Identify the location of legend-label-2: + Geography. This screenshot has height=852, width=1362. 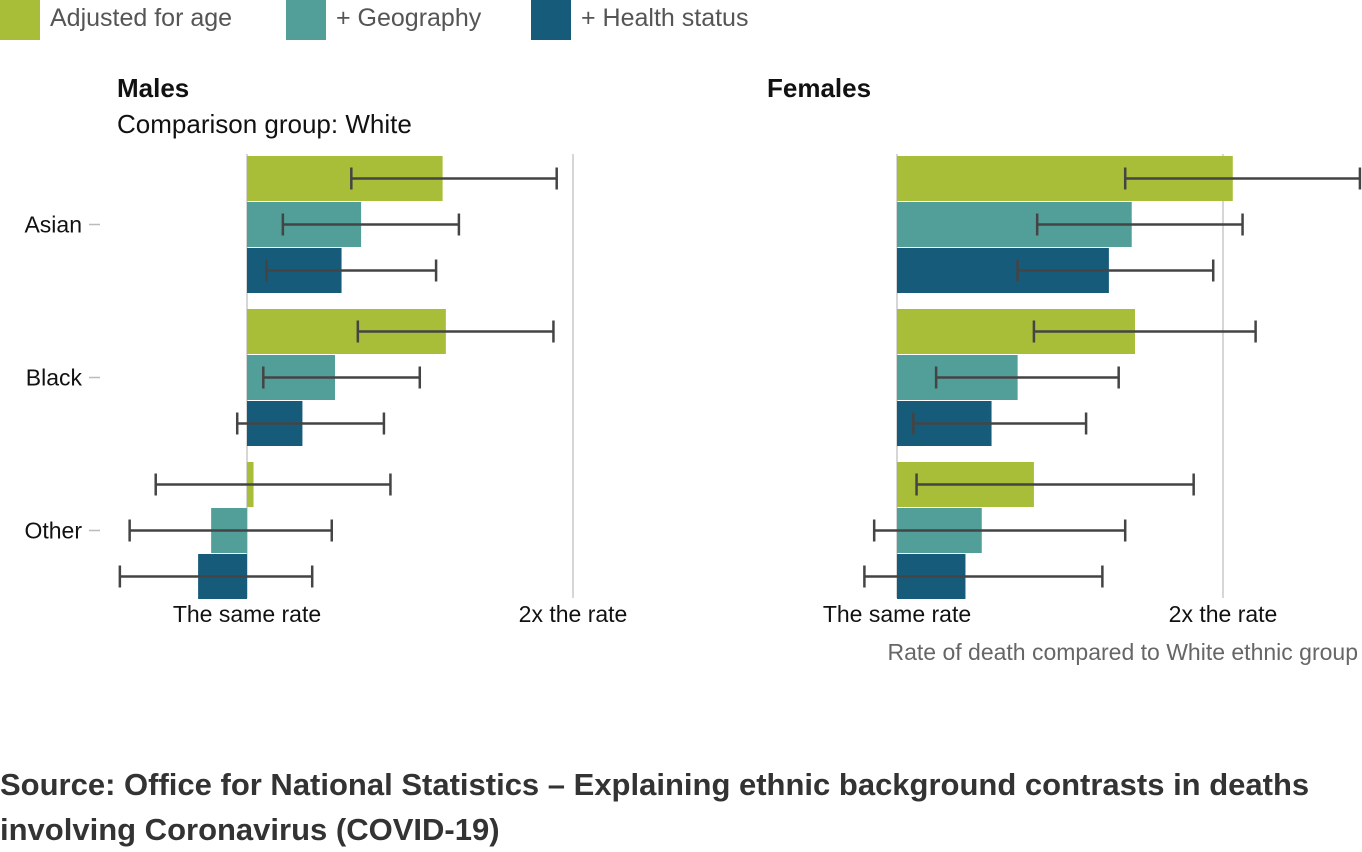
(409, 18).